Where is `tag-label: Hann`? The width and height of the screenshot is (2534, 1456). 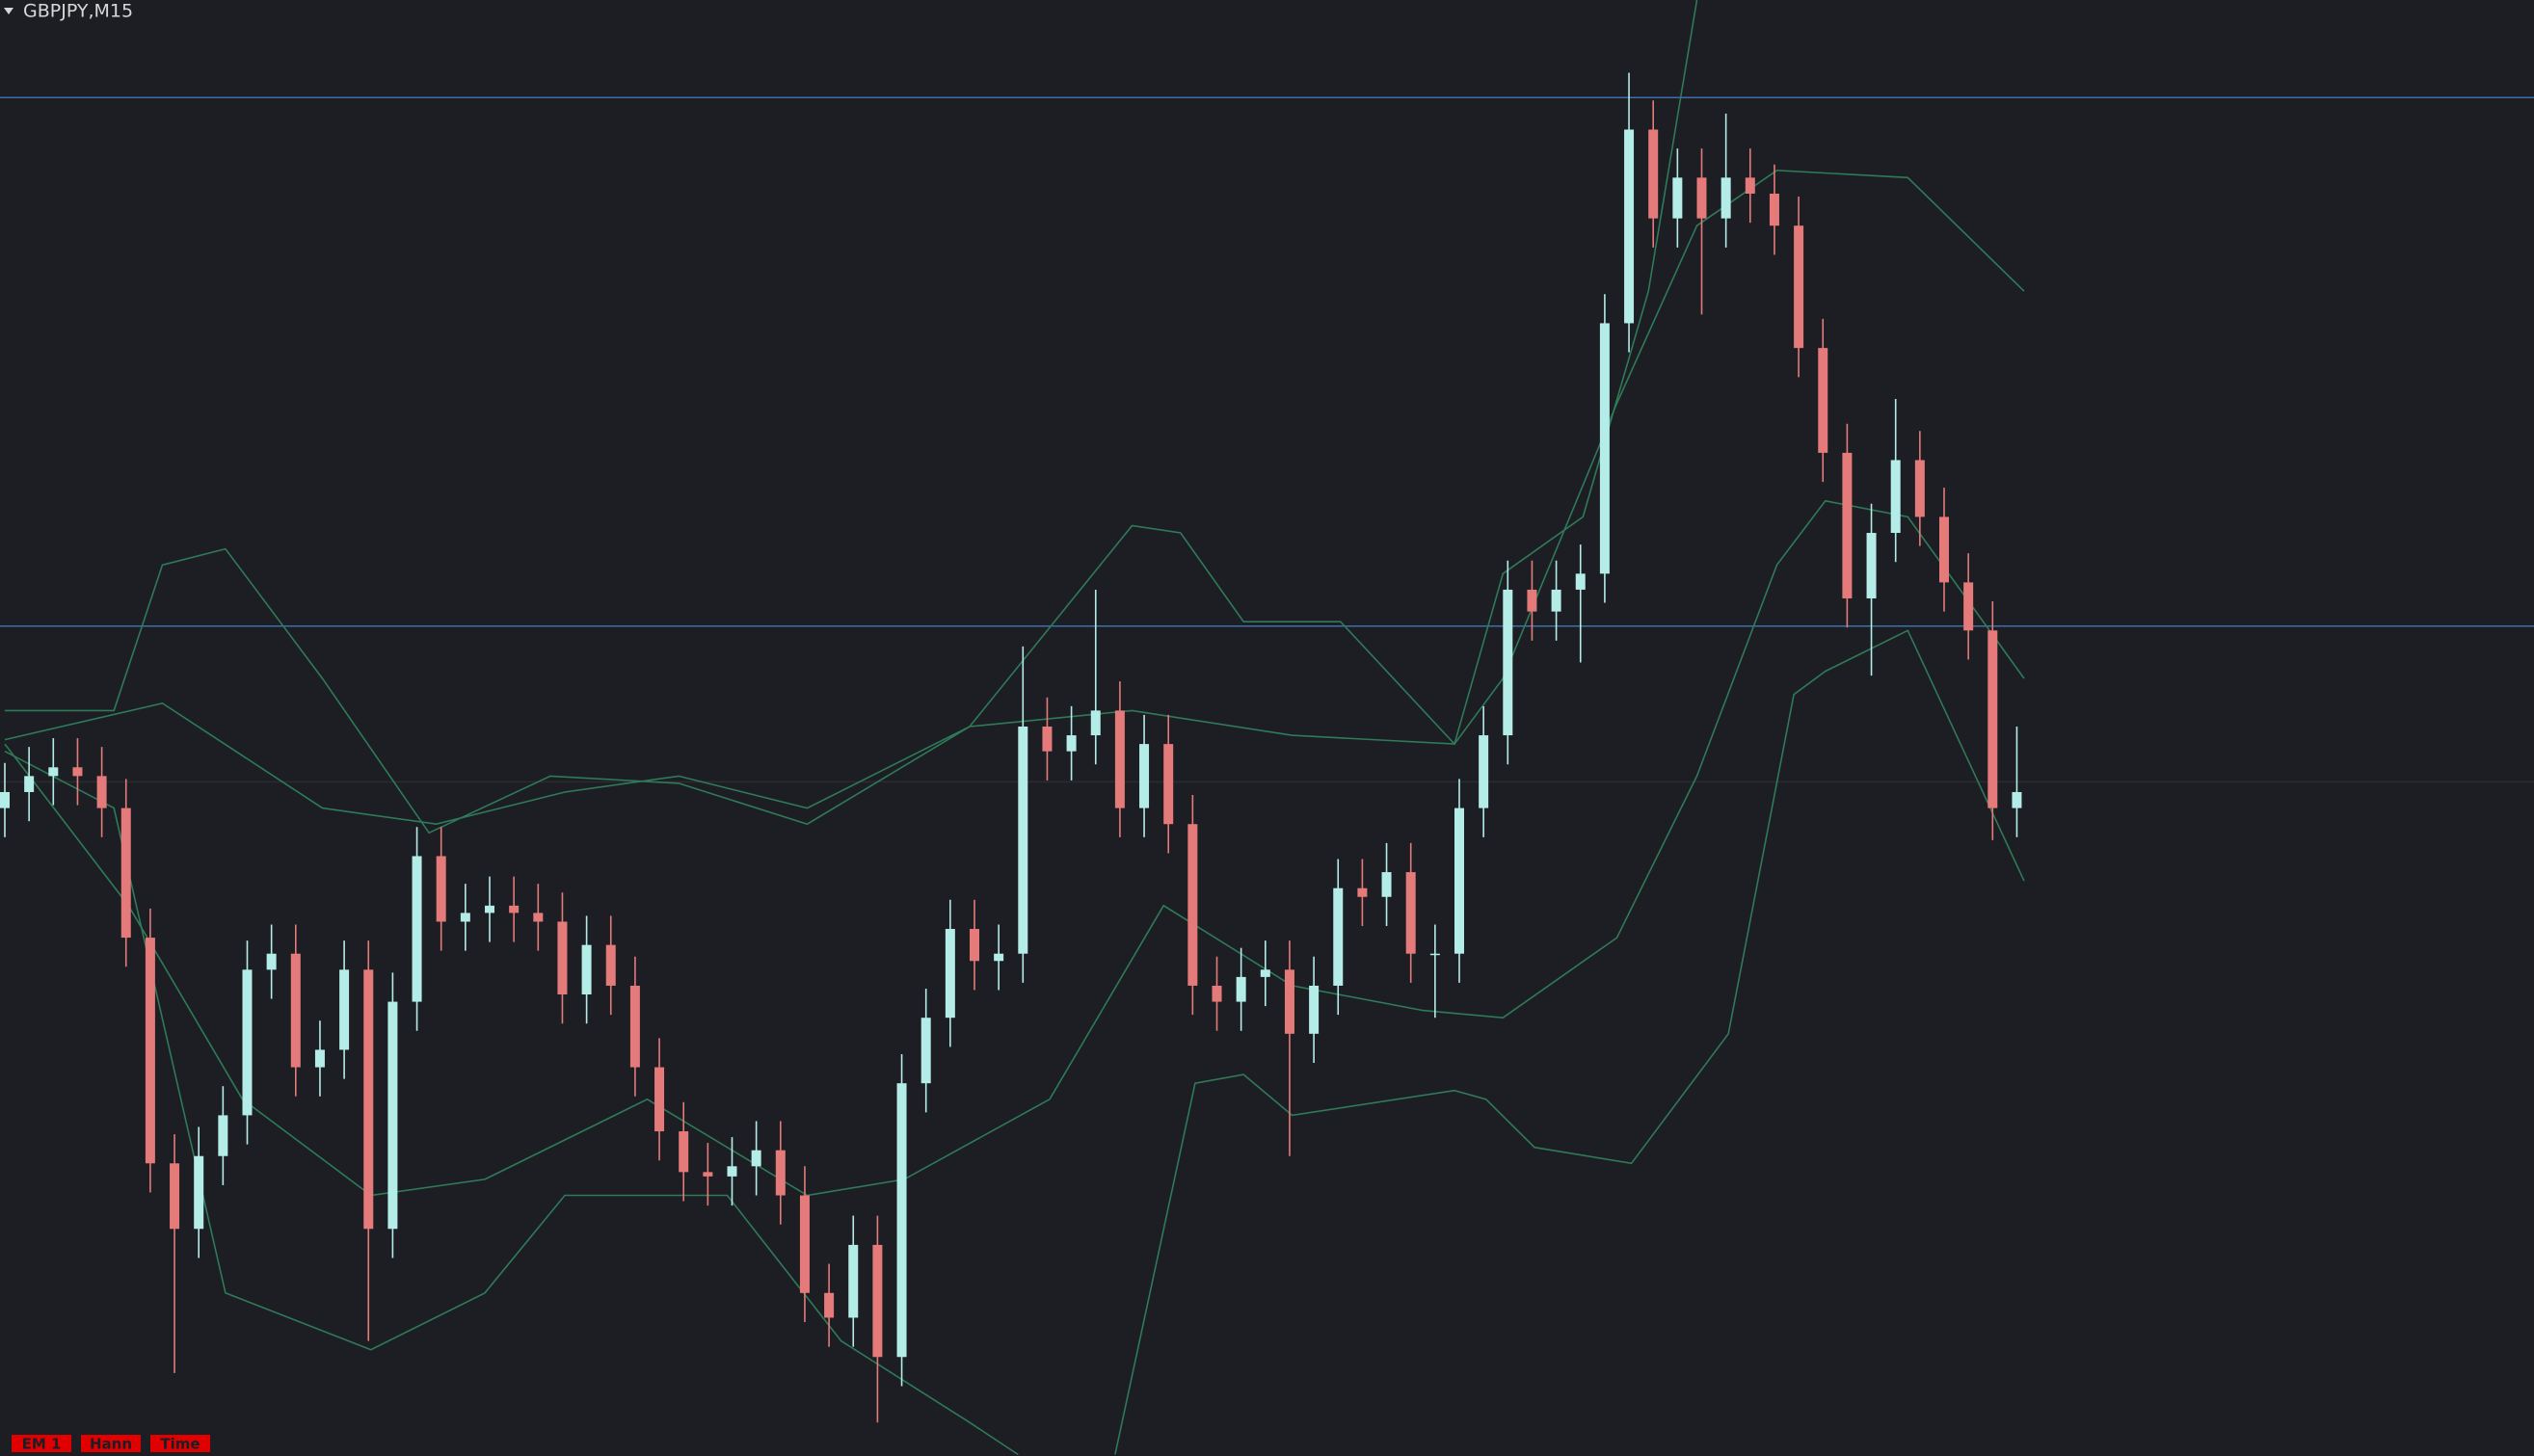
tag-label: Hann is located at coordinates (111, 1445).